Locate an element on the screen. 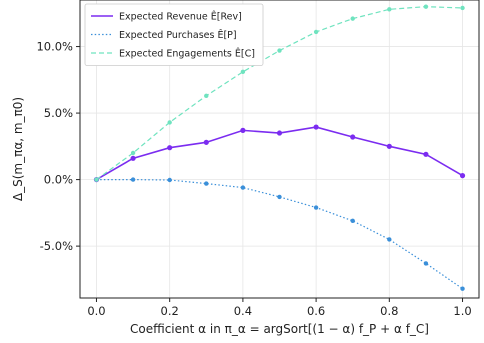 This screenshot has width=484, height=343. legend-item: Expected Purchases Ê[P] is located at coordinates (164, 35).